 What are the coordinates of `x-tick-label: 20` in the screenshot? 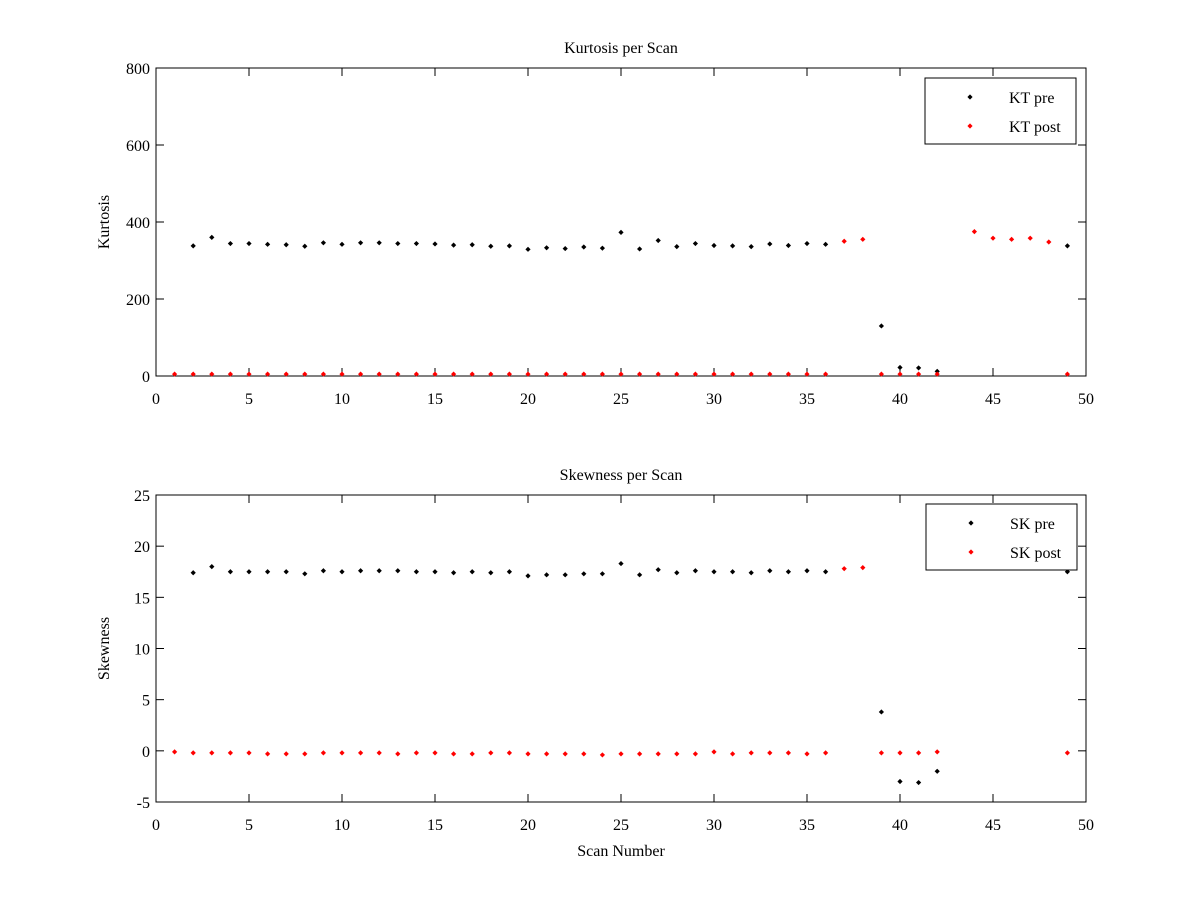 It's located at (528, 399).